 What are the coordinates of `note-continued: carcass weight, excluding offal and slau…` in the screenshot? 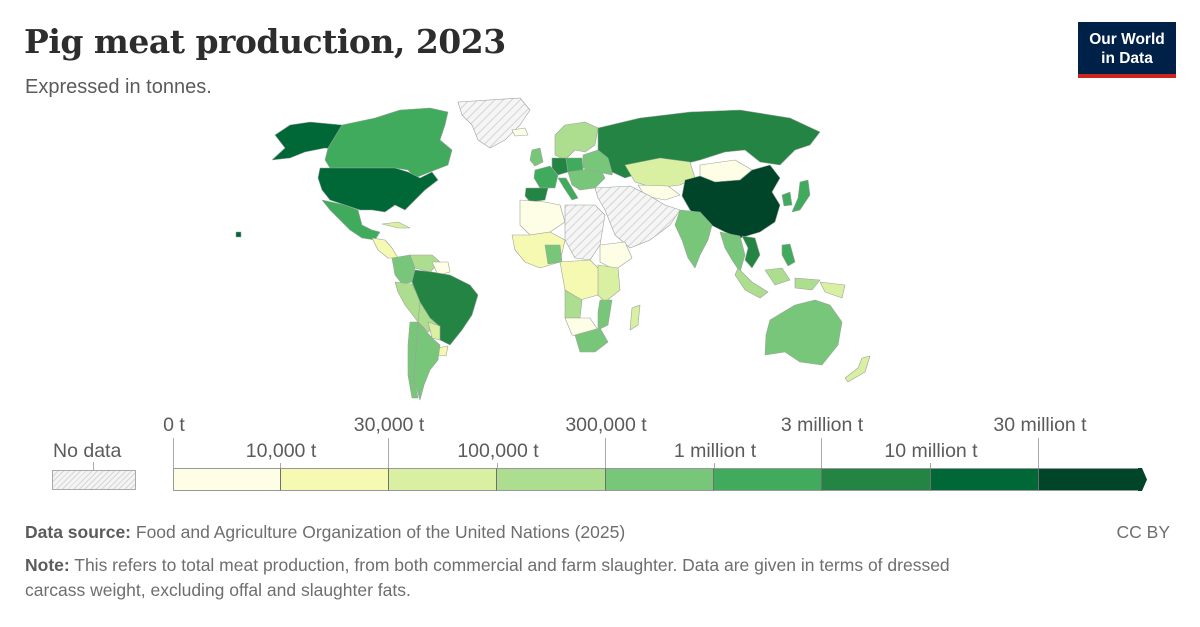 It's located at (218, 590).